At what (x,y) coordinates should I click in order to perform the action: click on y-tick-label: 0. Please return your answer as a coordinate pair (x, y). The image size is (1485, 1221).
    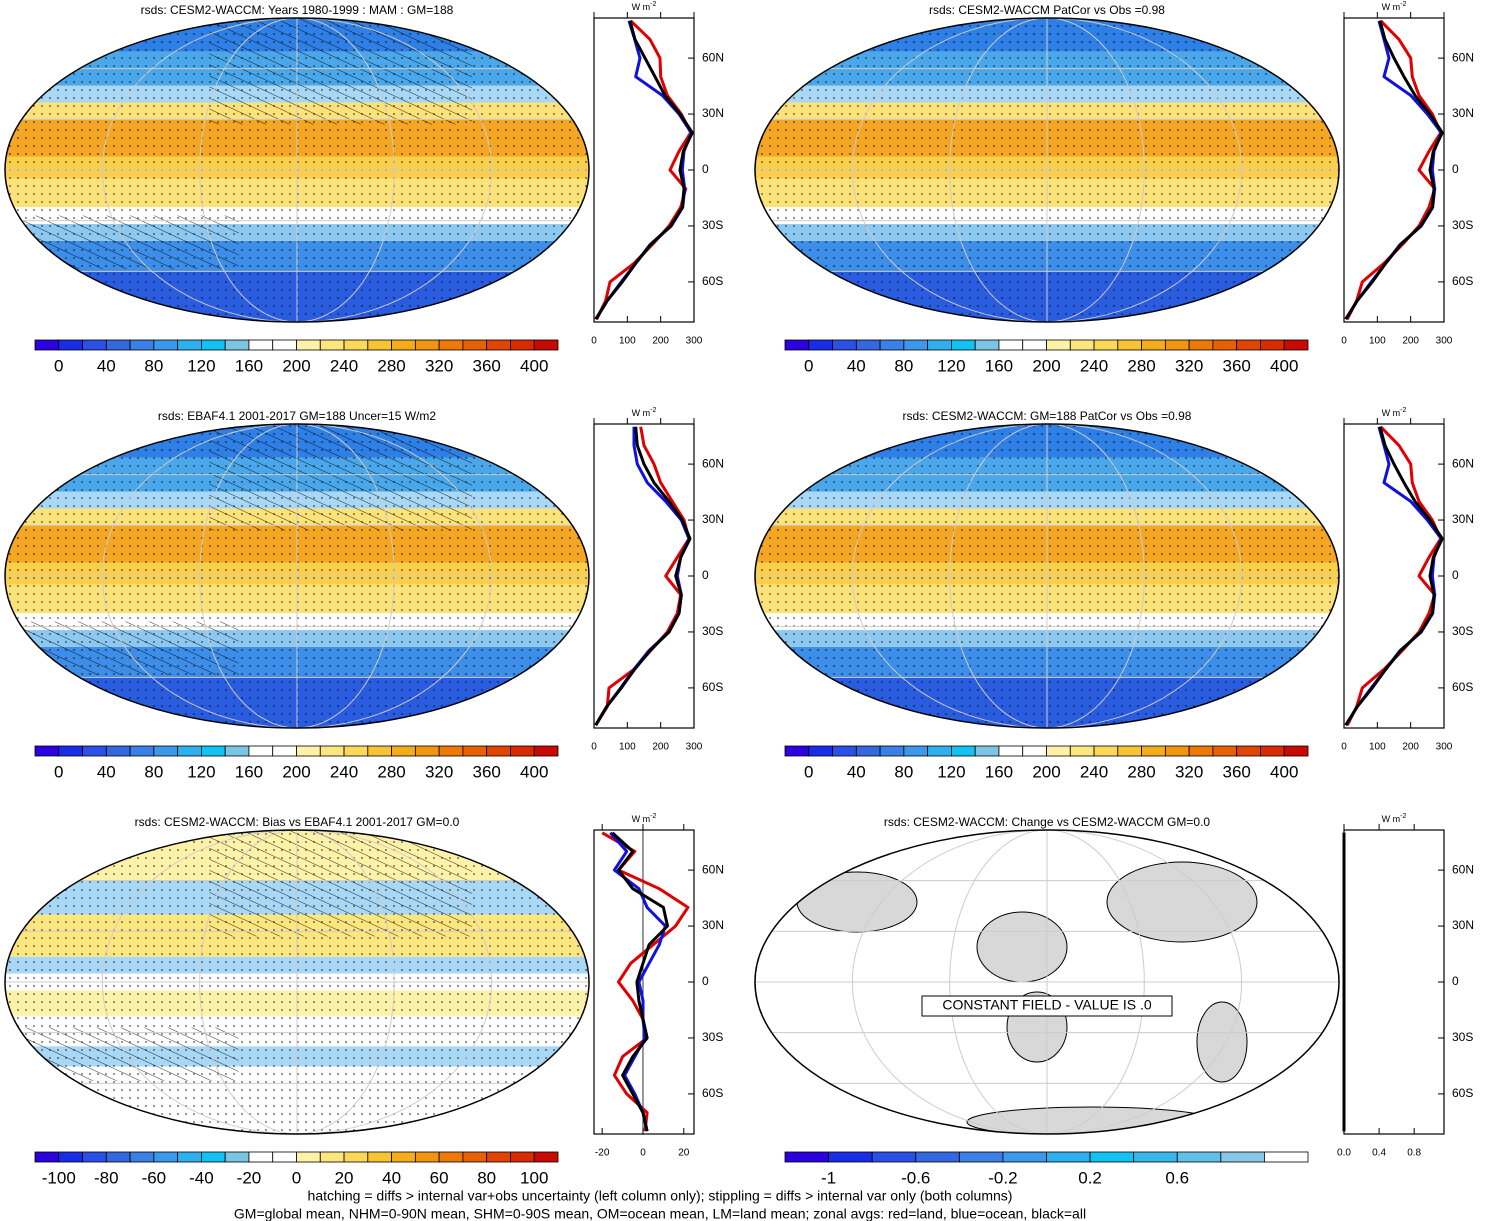
    Looking at the image, I should click on (1455, 169).